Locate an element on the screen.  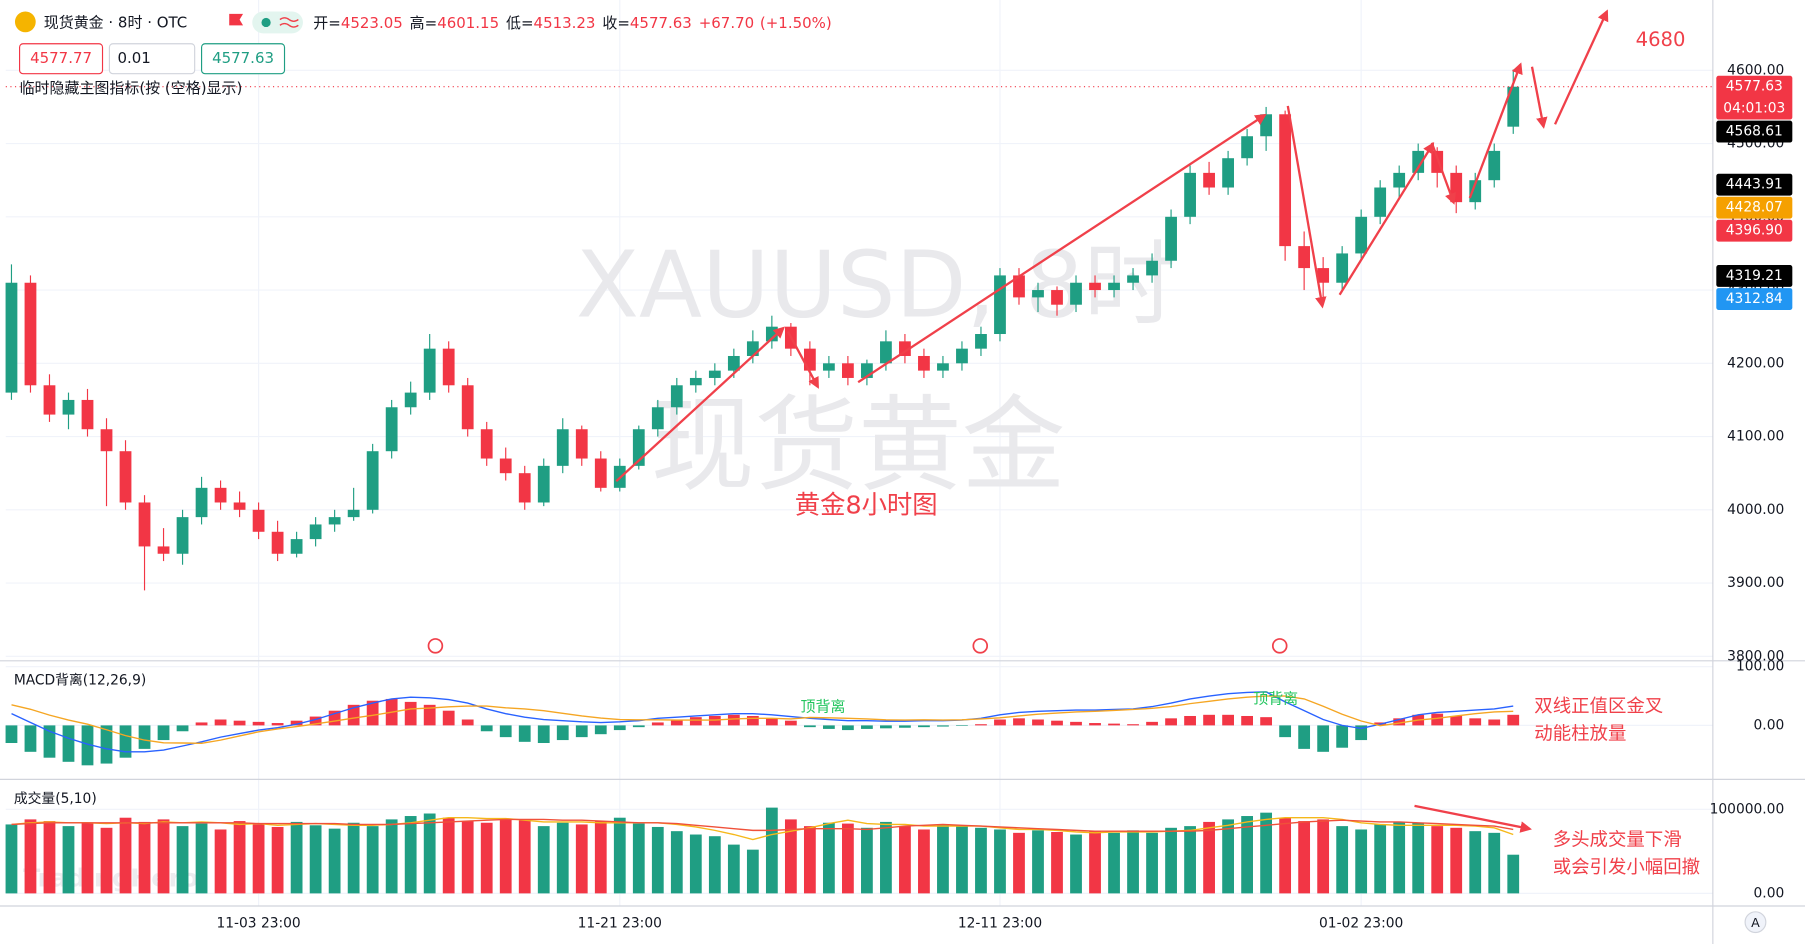
quantity-box is located at coordinates (152, 59).